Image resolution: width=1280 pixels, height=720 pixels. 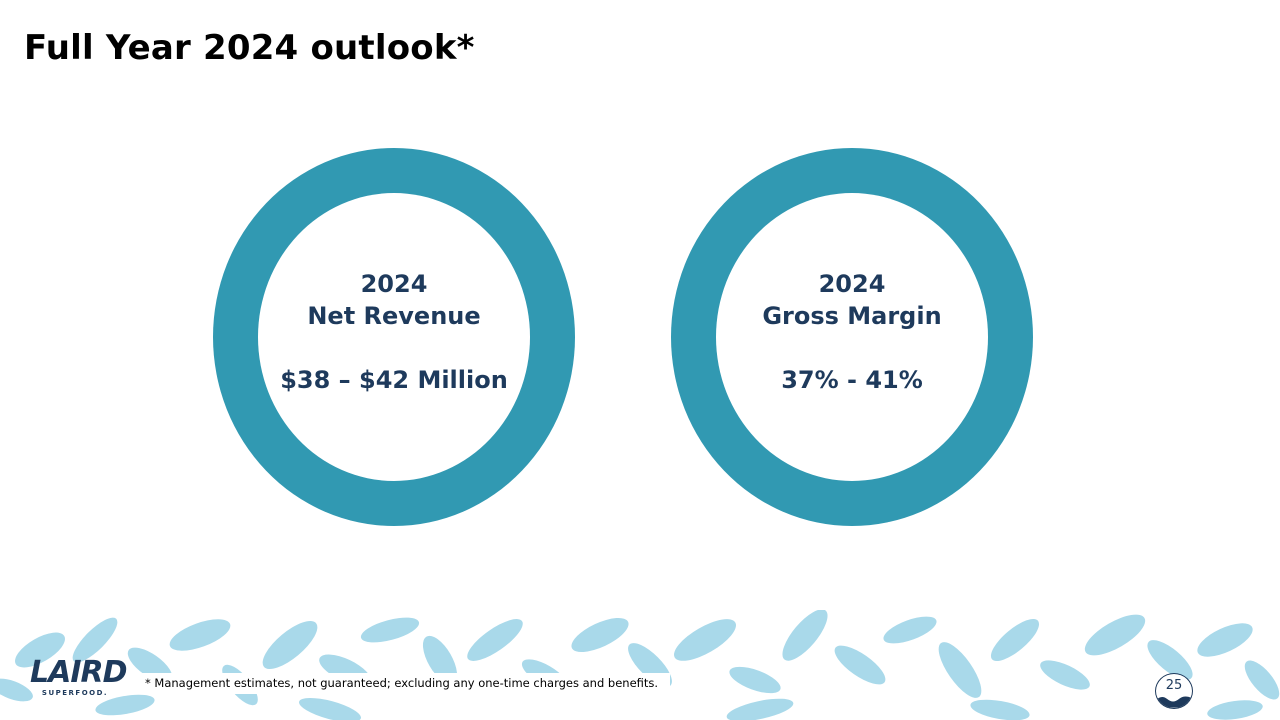 What do you see at coordinates (75, 693) in the screenshot?
I see `logo-subtitle: SUPERFOOD.` at bounding box center [75, 693].